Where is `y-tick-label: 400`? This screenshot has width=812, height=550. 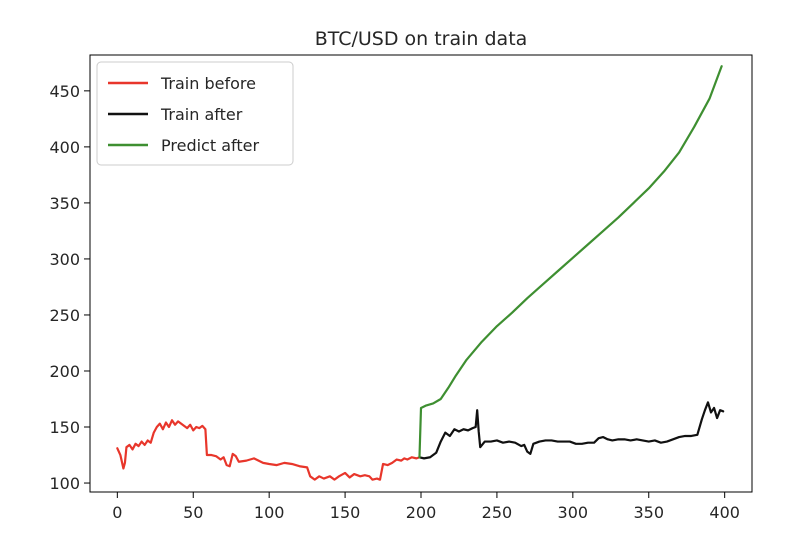
y-tick-label: 400 is located at coordinates (64, 147).